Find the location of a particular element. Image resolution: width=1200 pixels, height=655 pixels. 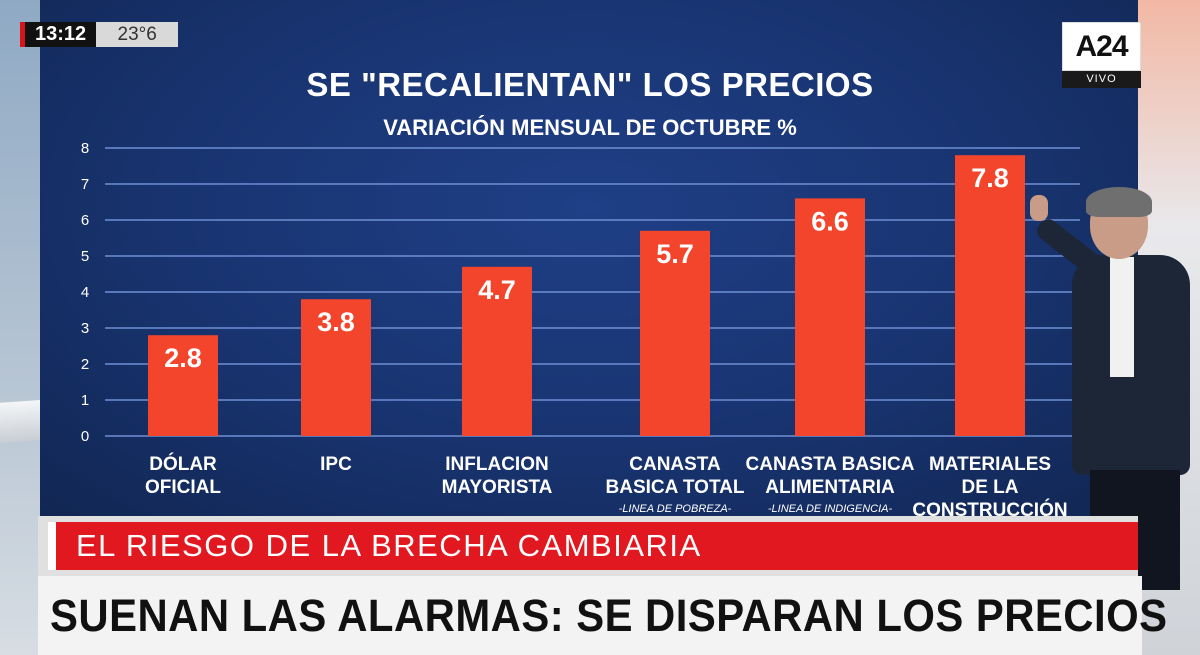

lower-third-section: EL RIESGO DE LA BRECHA CAMBIARIA is located at coordinates (588, 546).